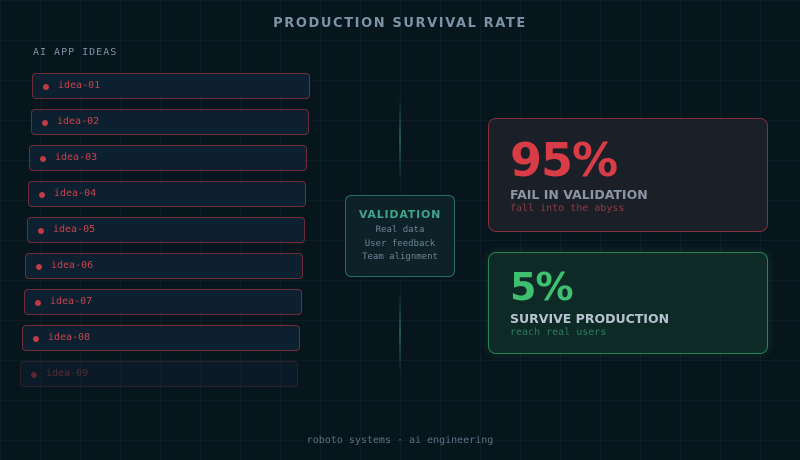  What do you see at coordinates (400, 257) in the screenshot?
I see `validation-item: Team alignment` at bounding box center [400, 257].